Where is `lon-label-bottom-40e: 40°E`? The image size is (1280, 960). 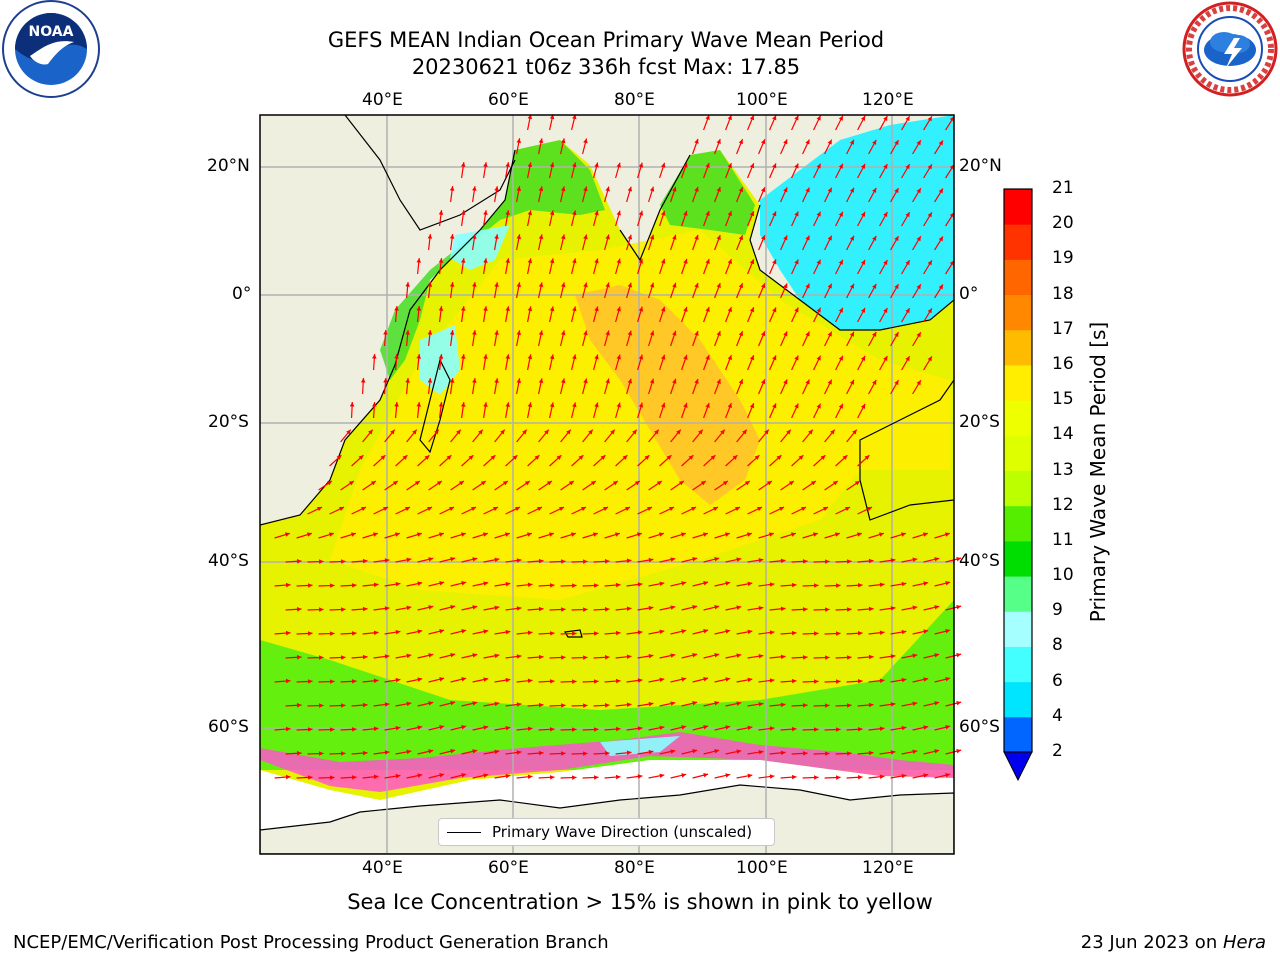 lon-label-bottom-40e: 40°E is located at coordinates (382, 868).